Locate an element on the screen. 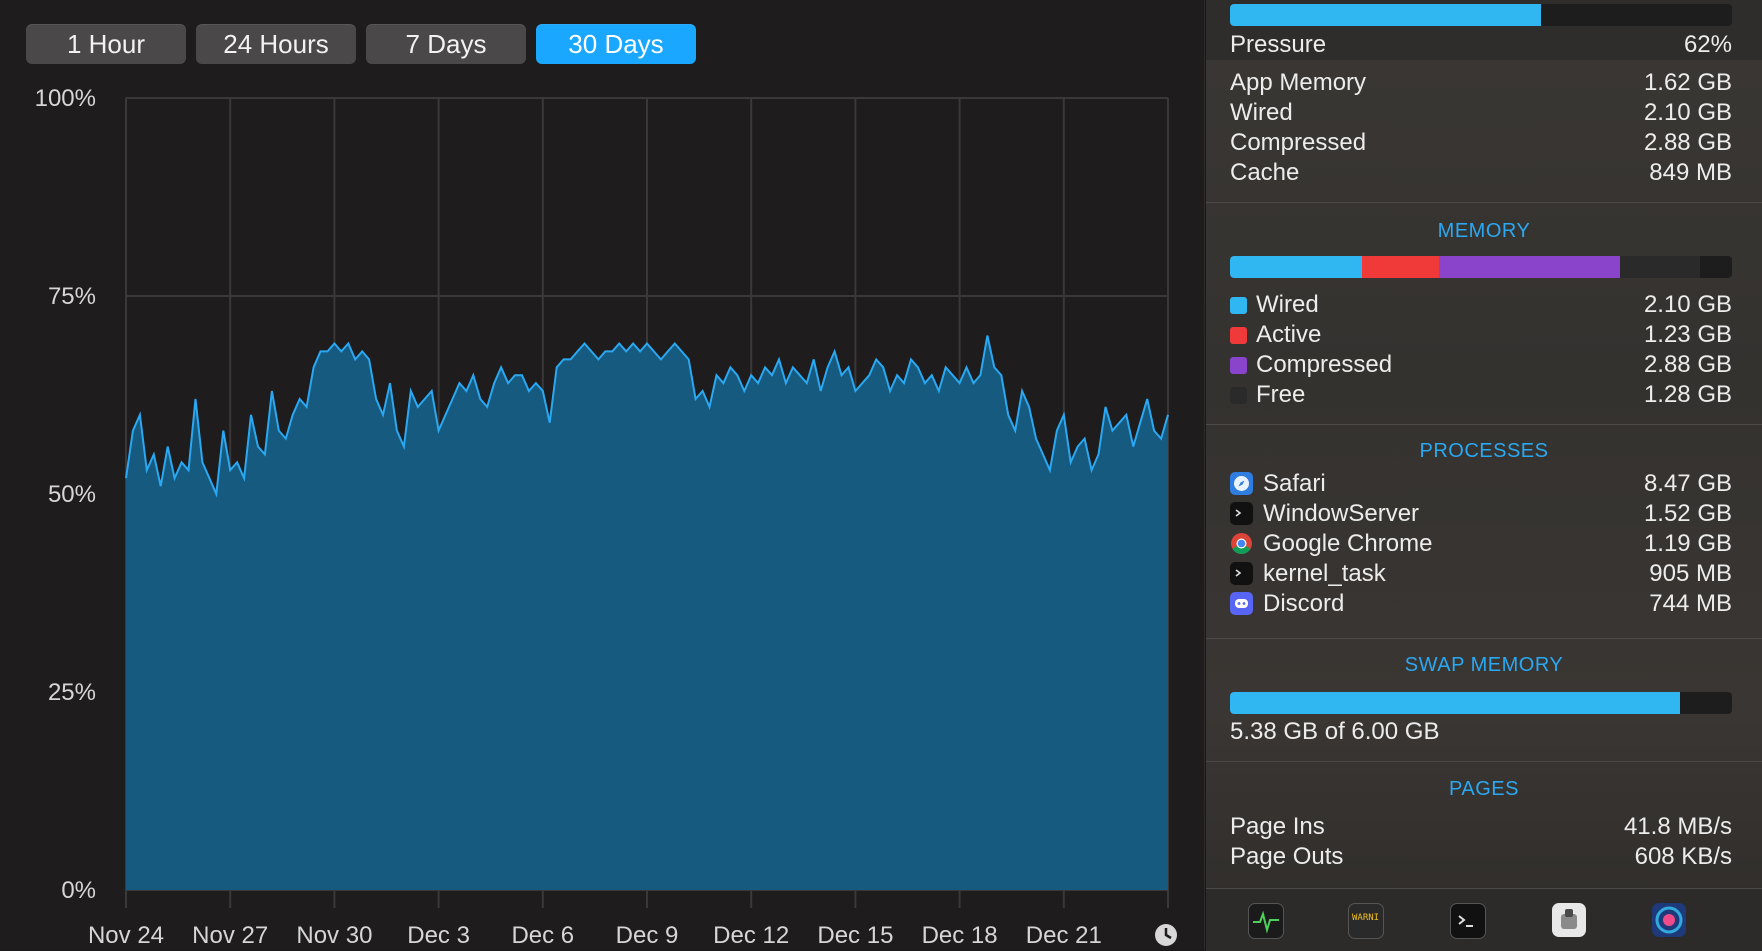 This screenshot has width=1762, height=951. summary-value: 1.62 GB is located at coordinates (1687, 82).